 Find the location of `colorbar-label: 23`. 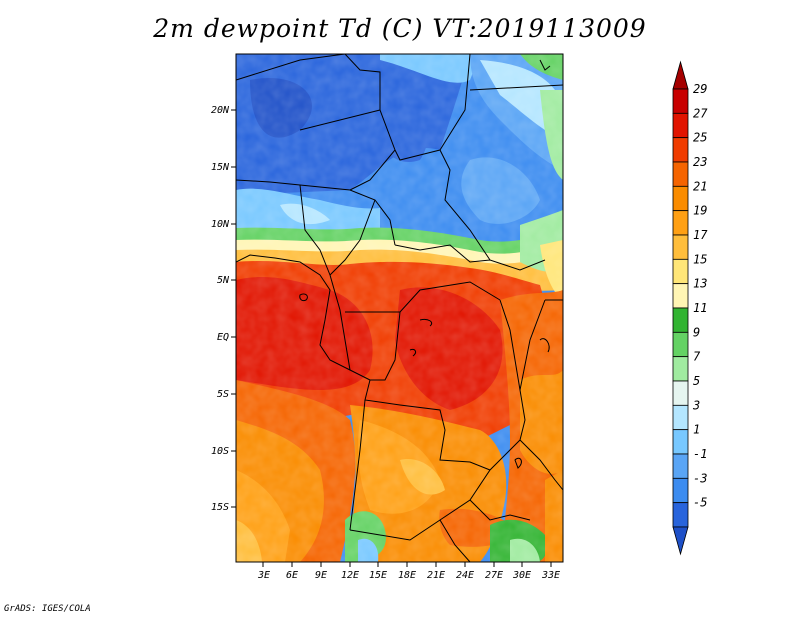

colorbar-label: 23 is located at coordinates (700, 162).